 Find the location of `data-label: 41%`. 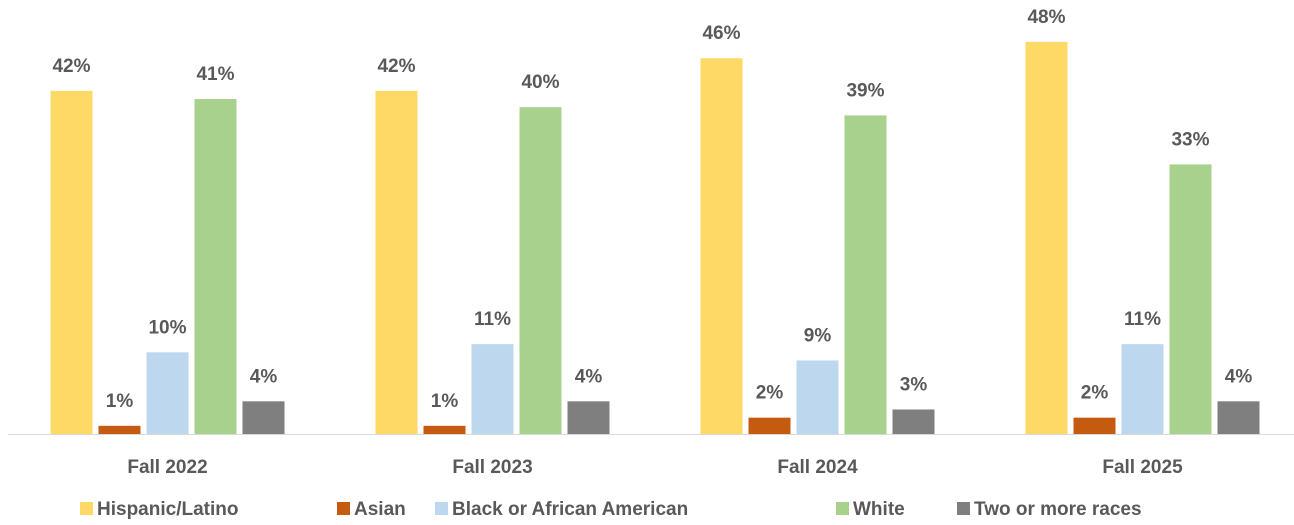

data-label: 41% is located at coordinates (215, 74).